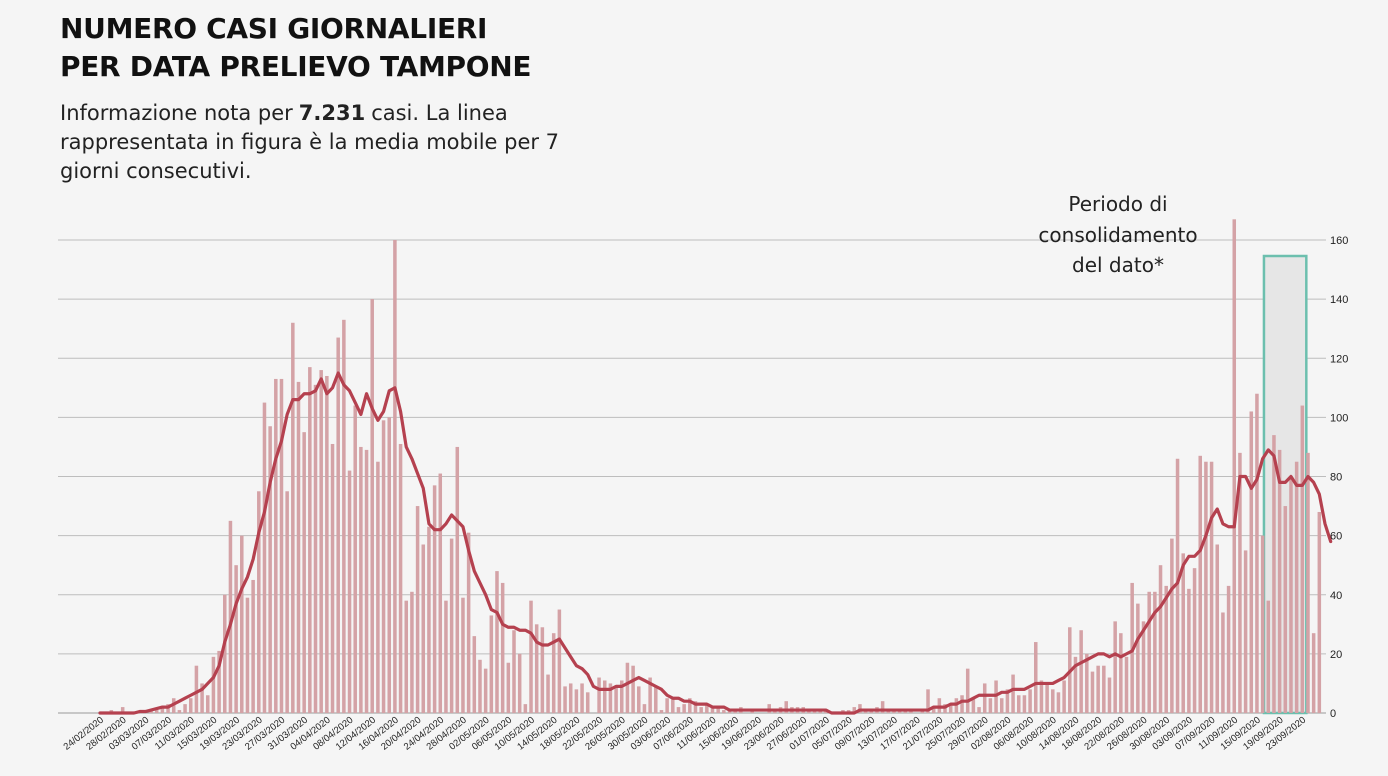  Describe the element at coordinates (1336, 655) in the screenshot. I see `y-tick-label: 20` at that location.